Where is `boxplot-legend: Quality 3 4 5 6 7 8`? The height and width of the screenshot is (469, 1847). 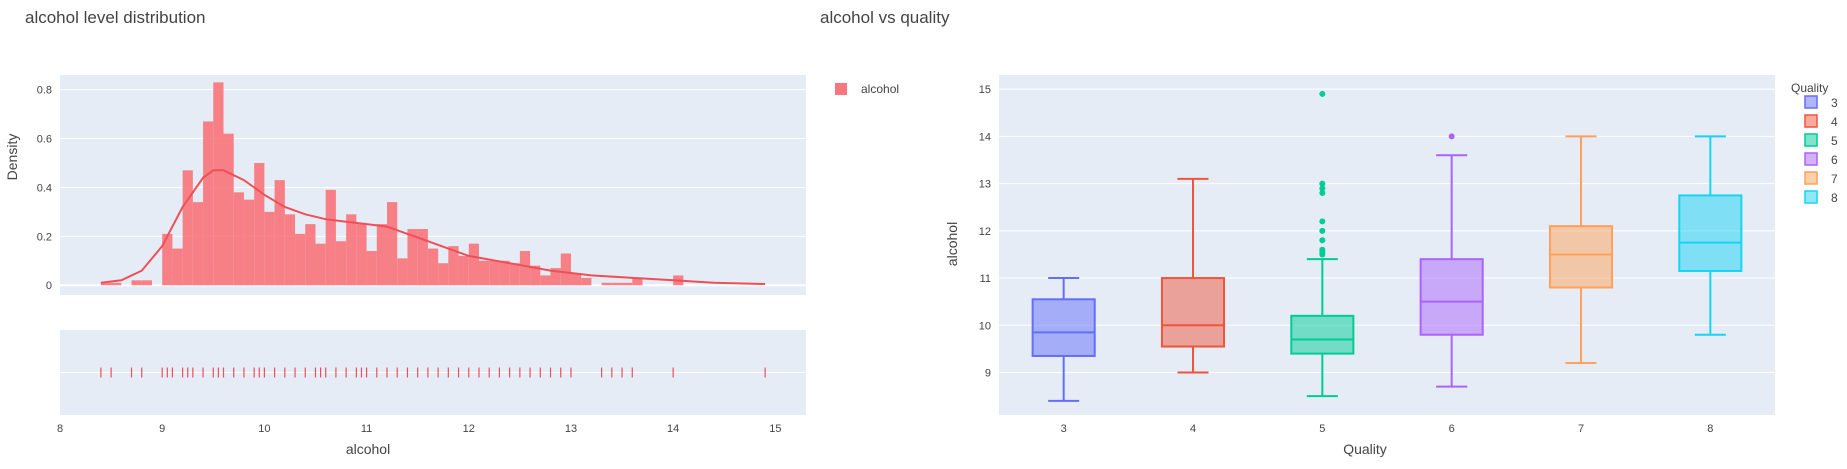 boxplot-legend: Quality 3 4 5 6 7 8 is located at coordinates (1814, 143).